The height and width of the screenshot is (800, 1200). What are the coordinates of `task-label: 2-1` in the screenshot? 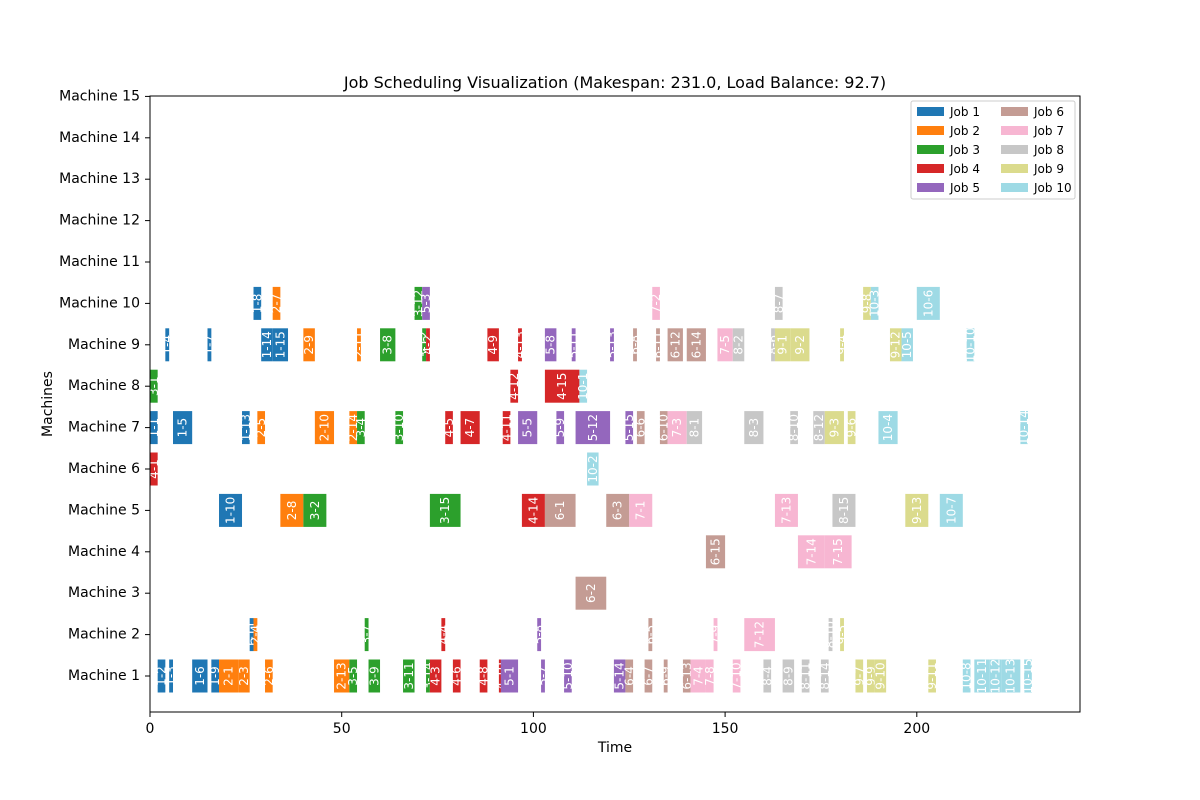 It's located at (229, 676).